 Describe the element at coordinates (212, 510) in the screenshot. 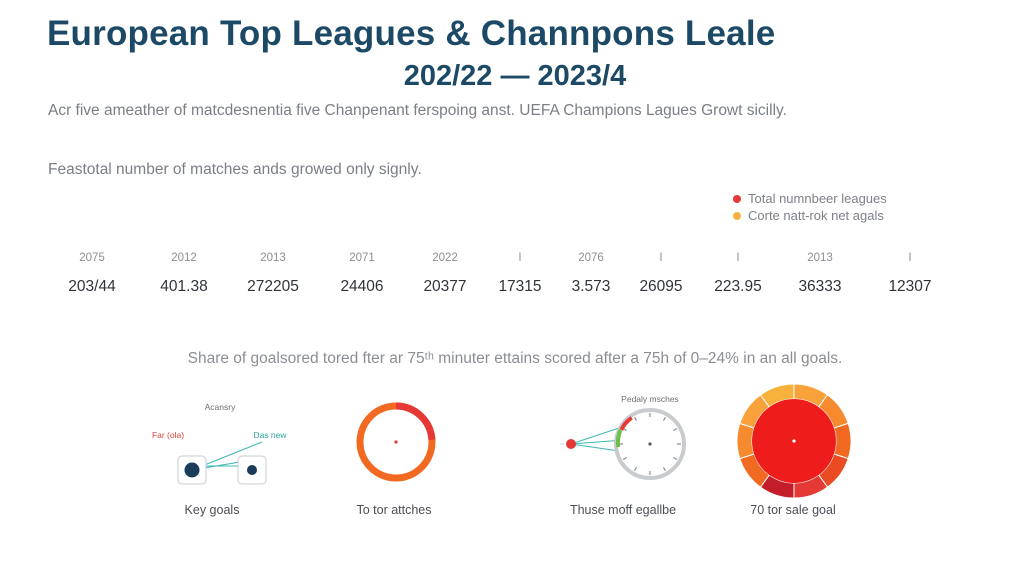

I see `caption-key-goals: Key goals` at that location.